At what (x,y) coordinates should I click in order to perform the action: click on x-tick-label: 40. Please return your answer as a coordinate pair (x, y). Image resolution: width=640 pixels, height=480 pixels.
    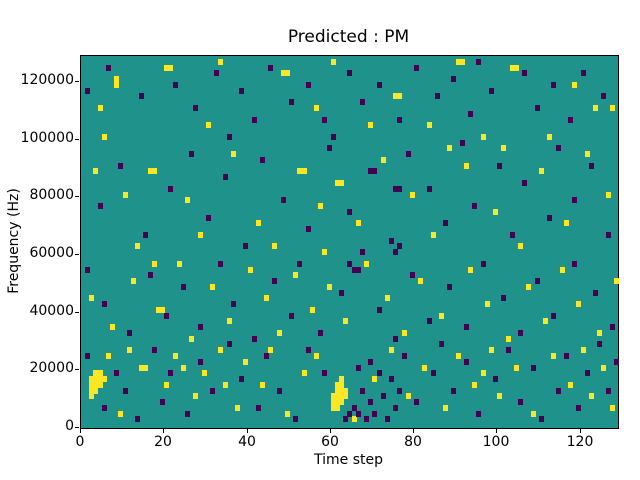
    Looking at the image, I should click on (247, 442).